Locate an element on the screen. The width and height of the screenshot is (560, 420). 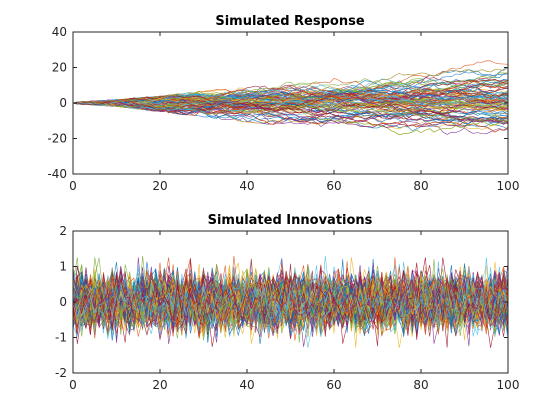
response-title: Simulated Response is located at coordinates (290, 21).